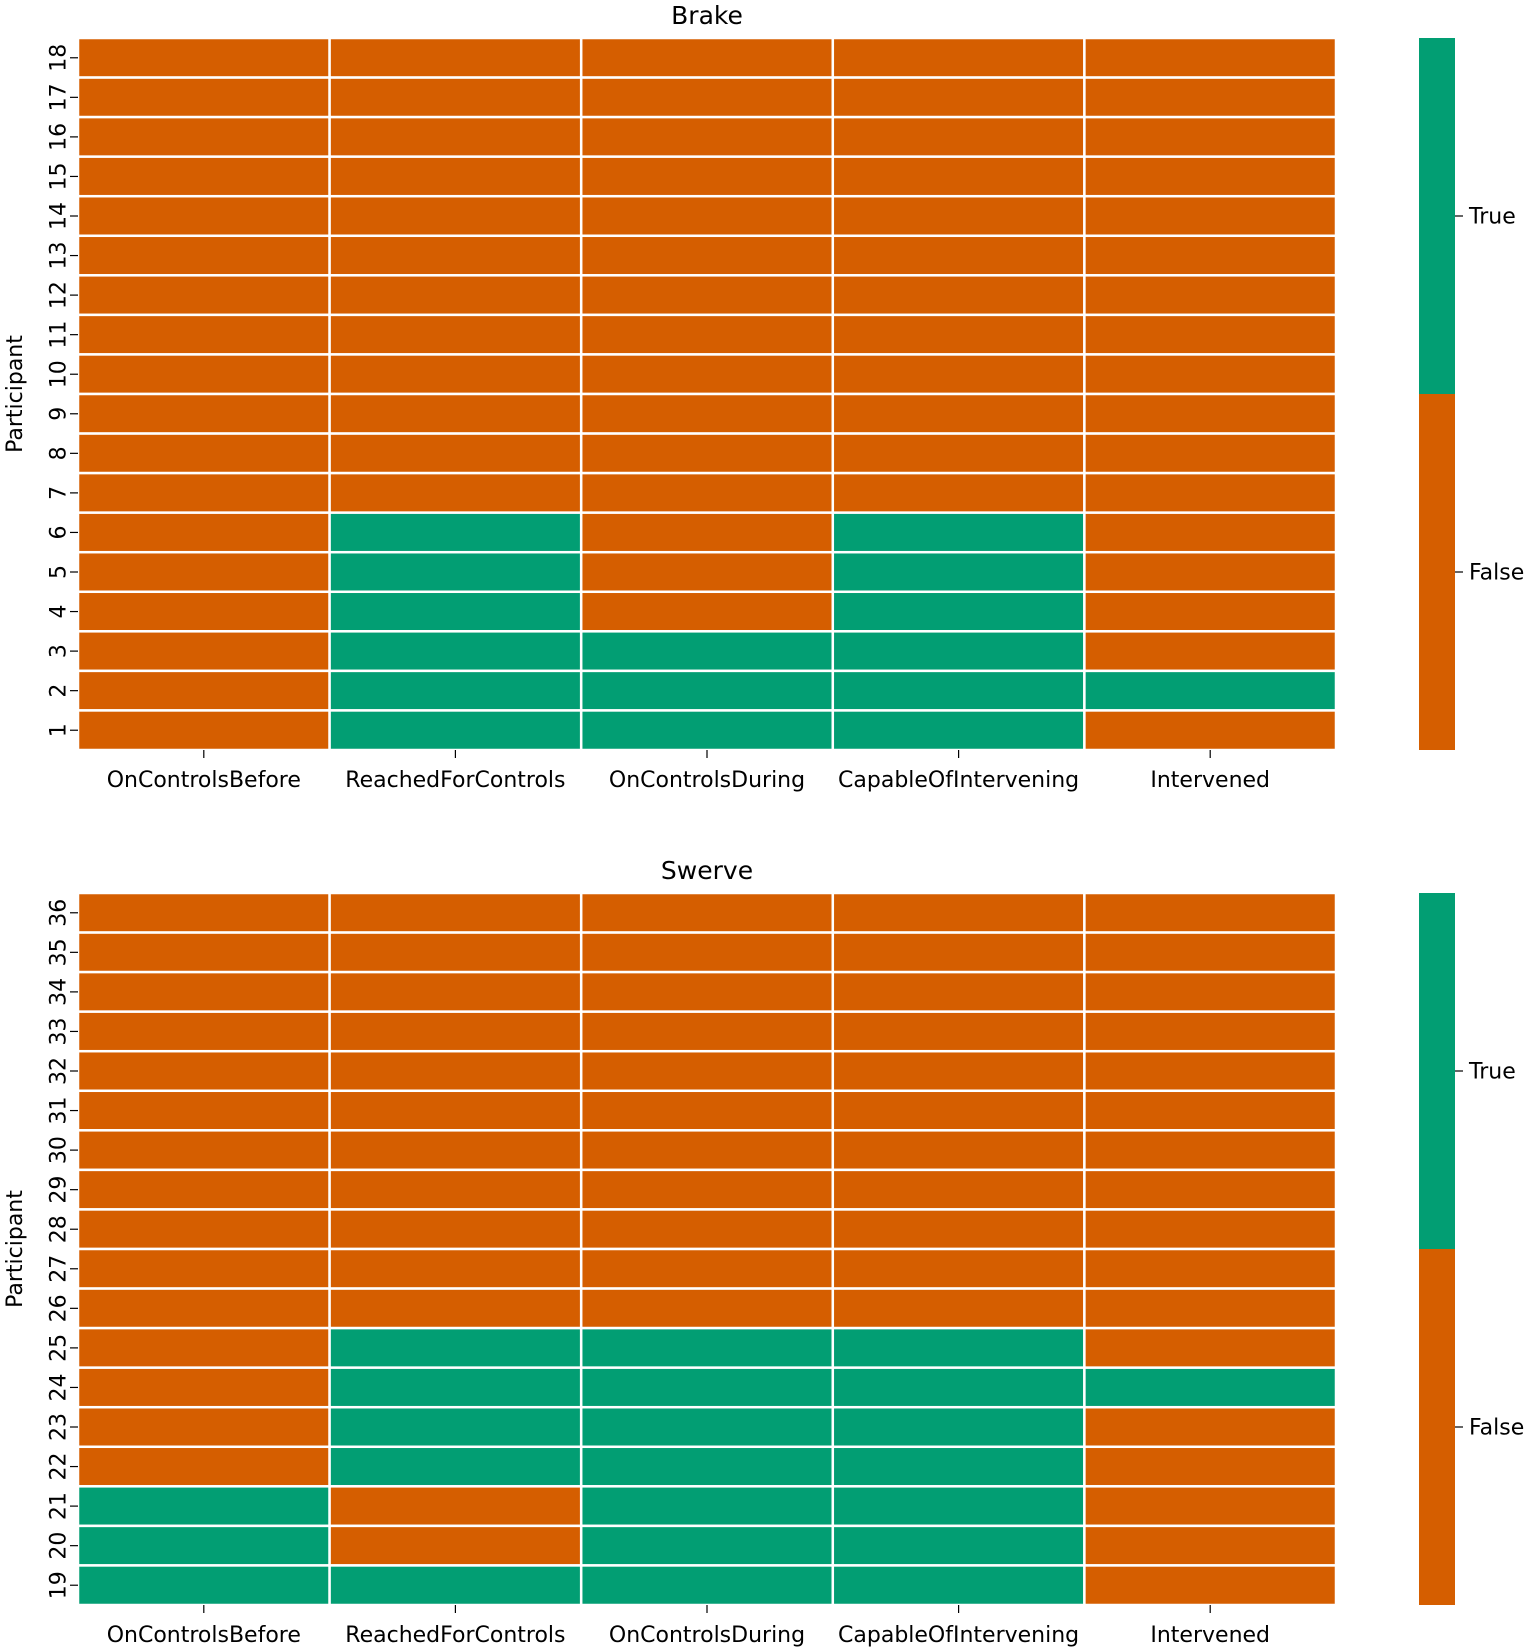 Image resolution: width=1535 pixels, height=1652 pixels. Describe the element at coordinates (59, 532) in the screenshot. I see `y-tick-label: 6` at that location.